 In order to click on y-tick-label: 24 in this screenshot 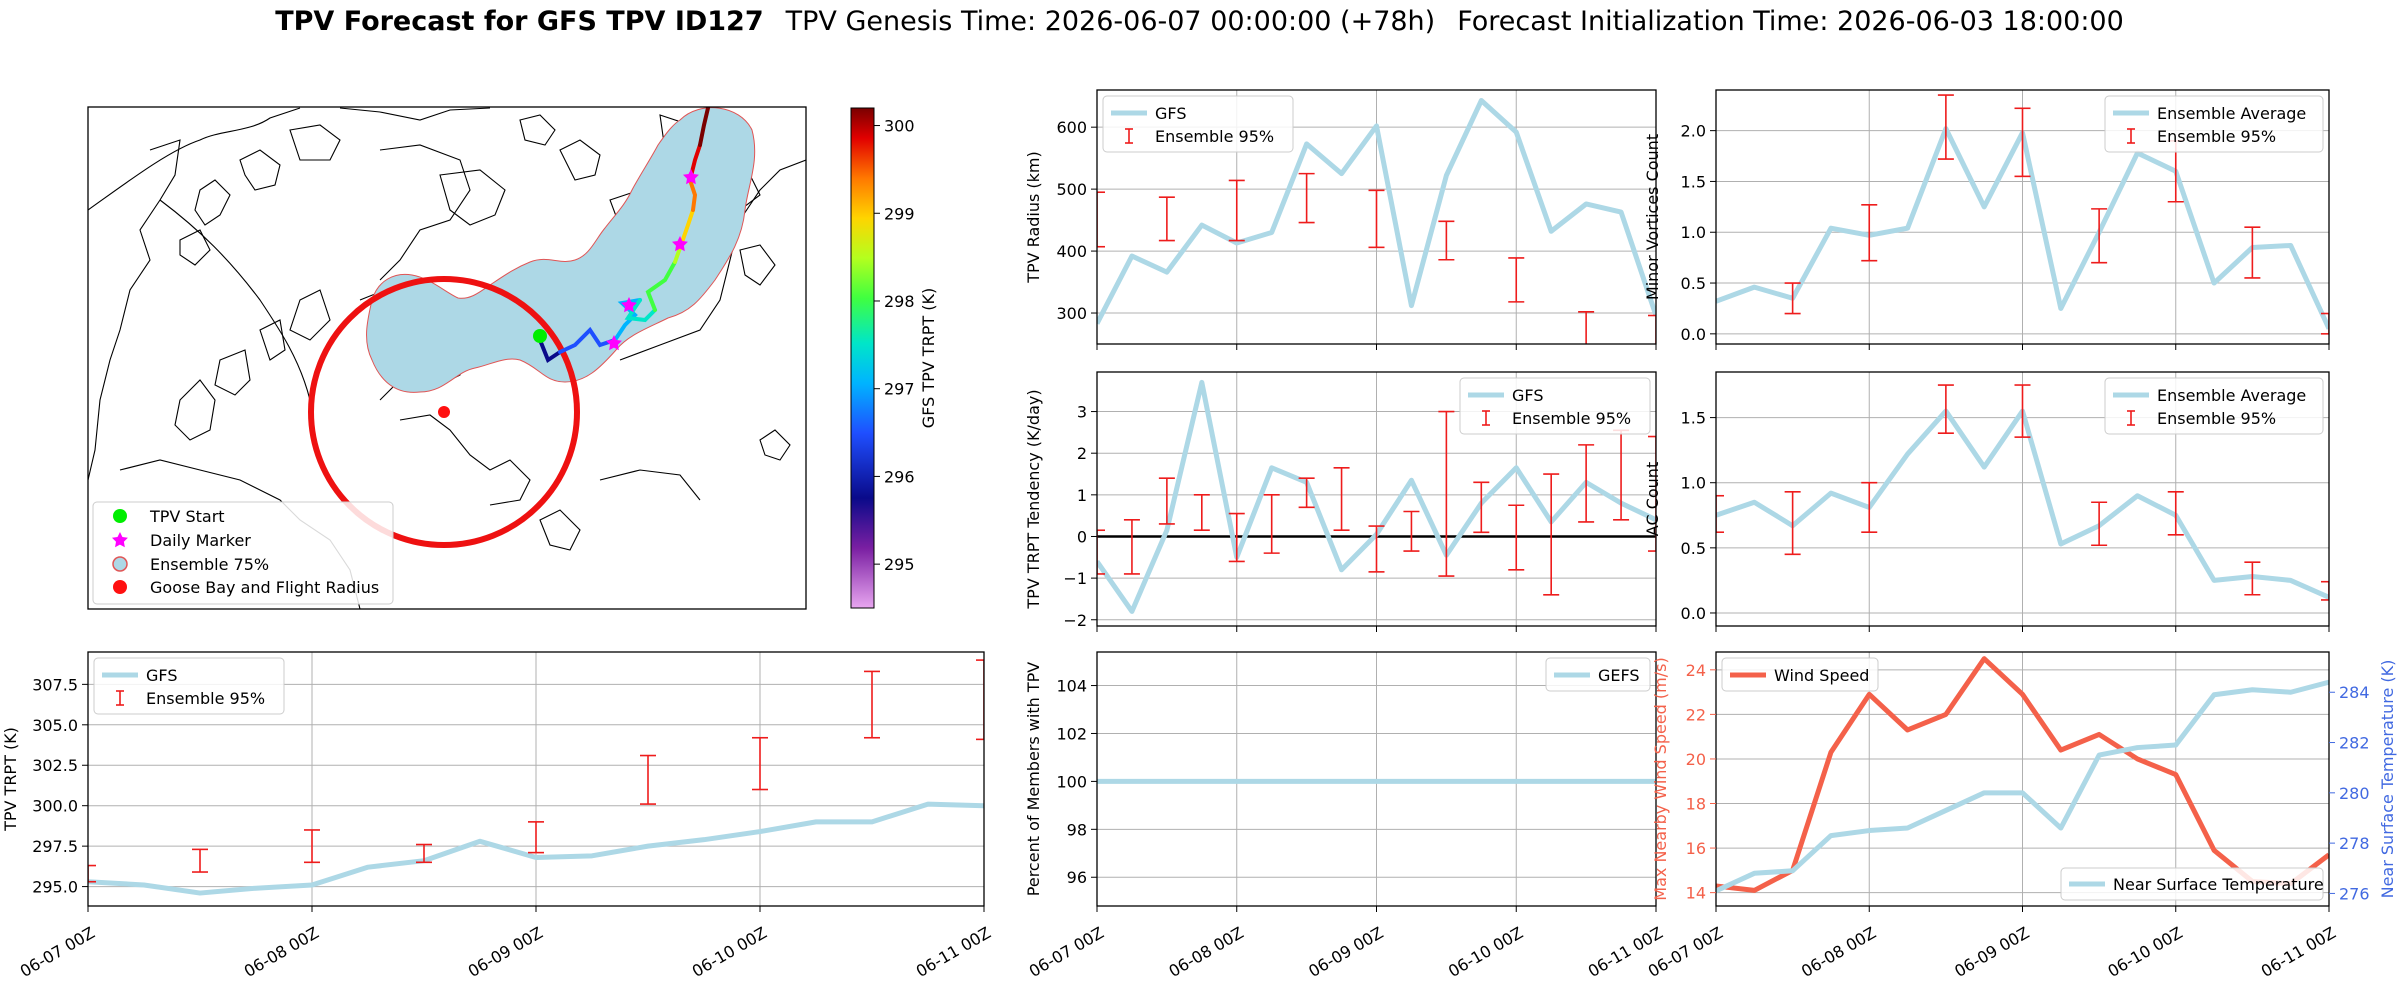, I will do `click(1696, 670)`.